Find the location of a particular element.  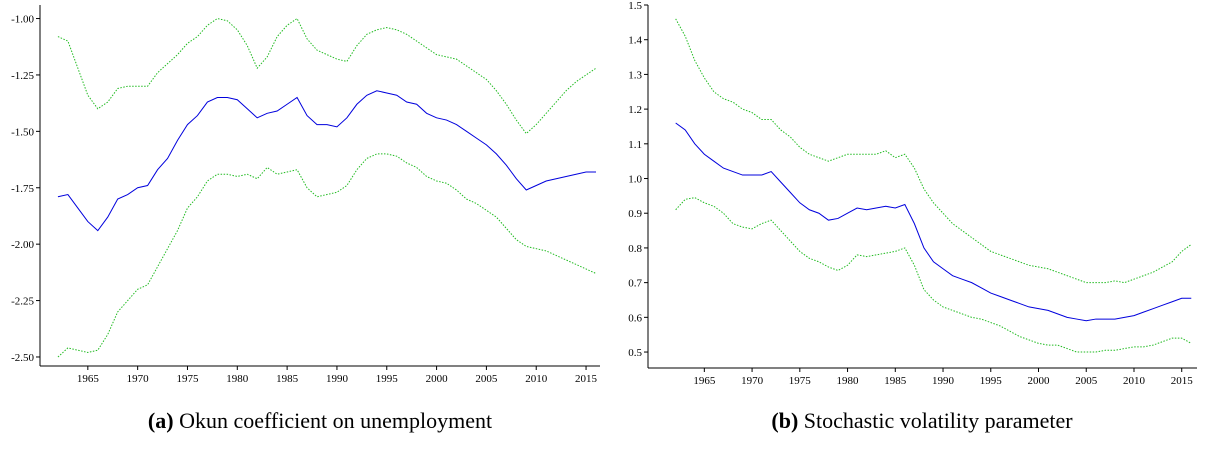

caption-text: Okun coefficient on unemployment is located at coordinates (335, 420).